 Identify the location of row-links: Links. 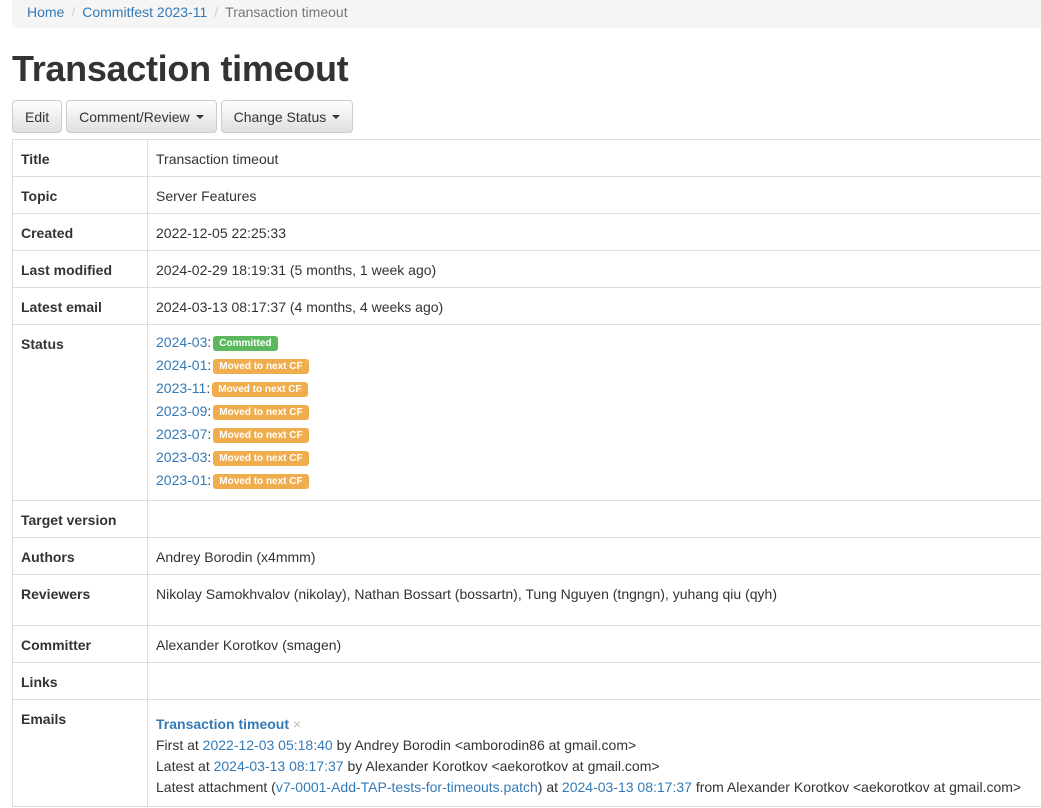
(526, 681).